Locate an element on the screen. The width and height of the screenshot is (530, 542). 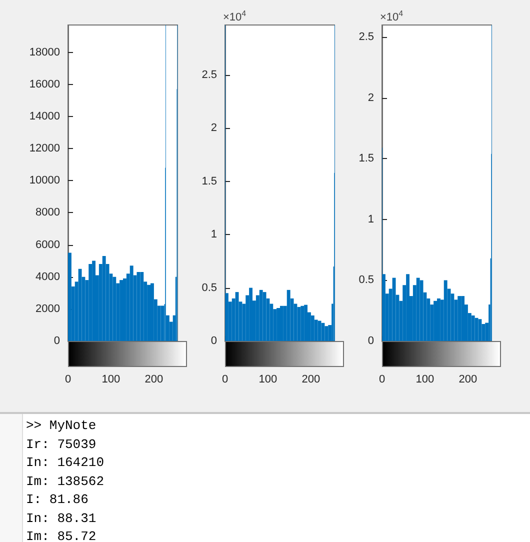
y-tick-label: 6000 is located at coordinates (48, 244).